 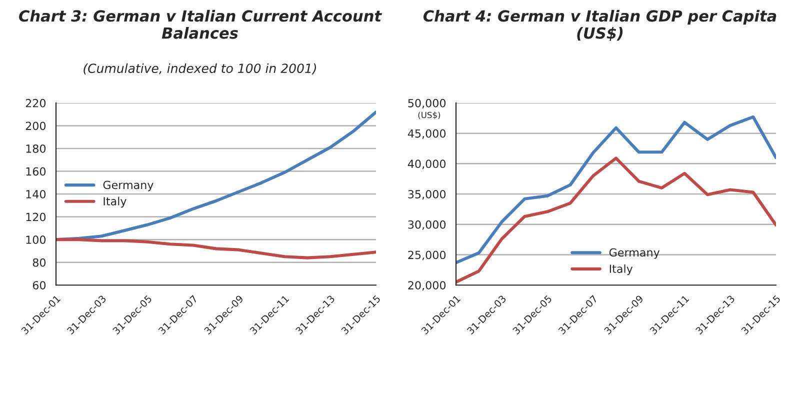 I want to click on y-tick-label: 220, so click(x=36, y=103).